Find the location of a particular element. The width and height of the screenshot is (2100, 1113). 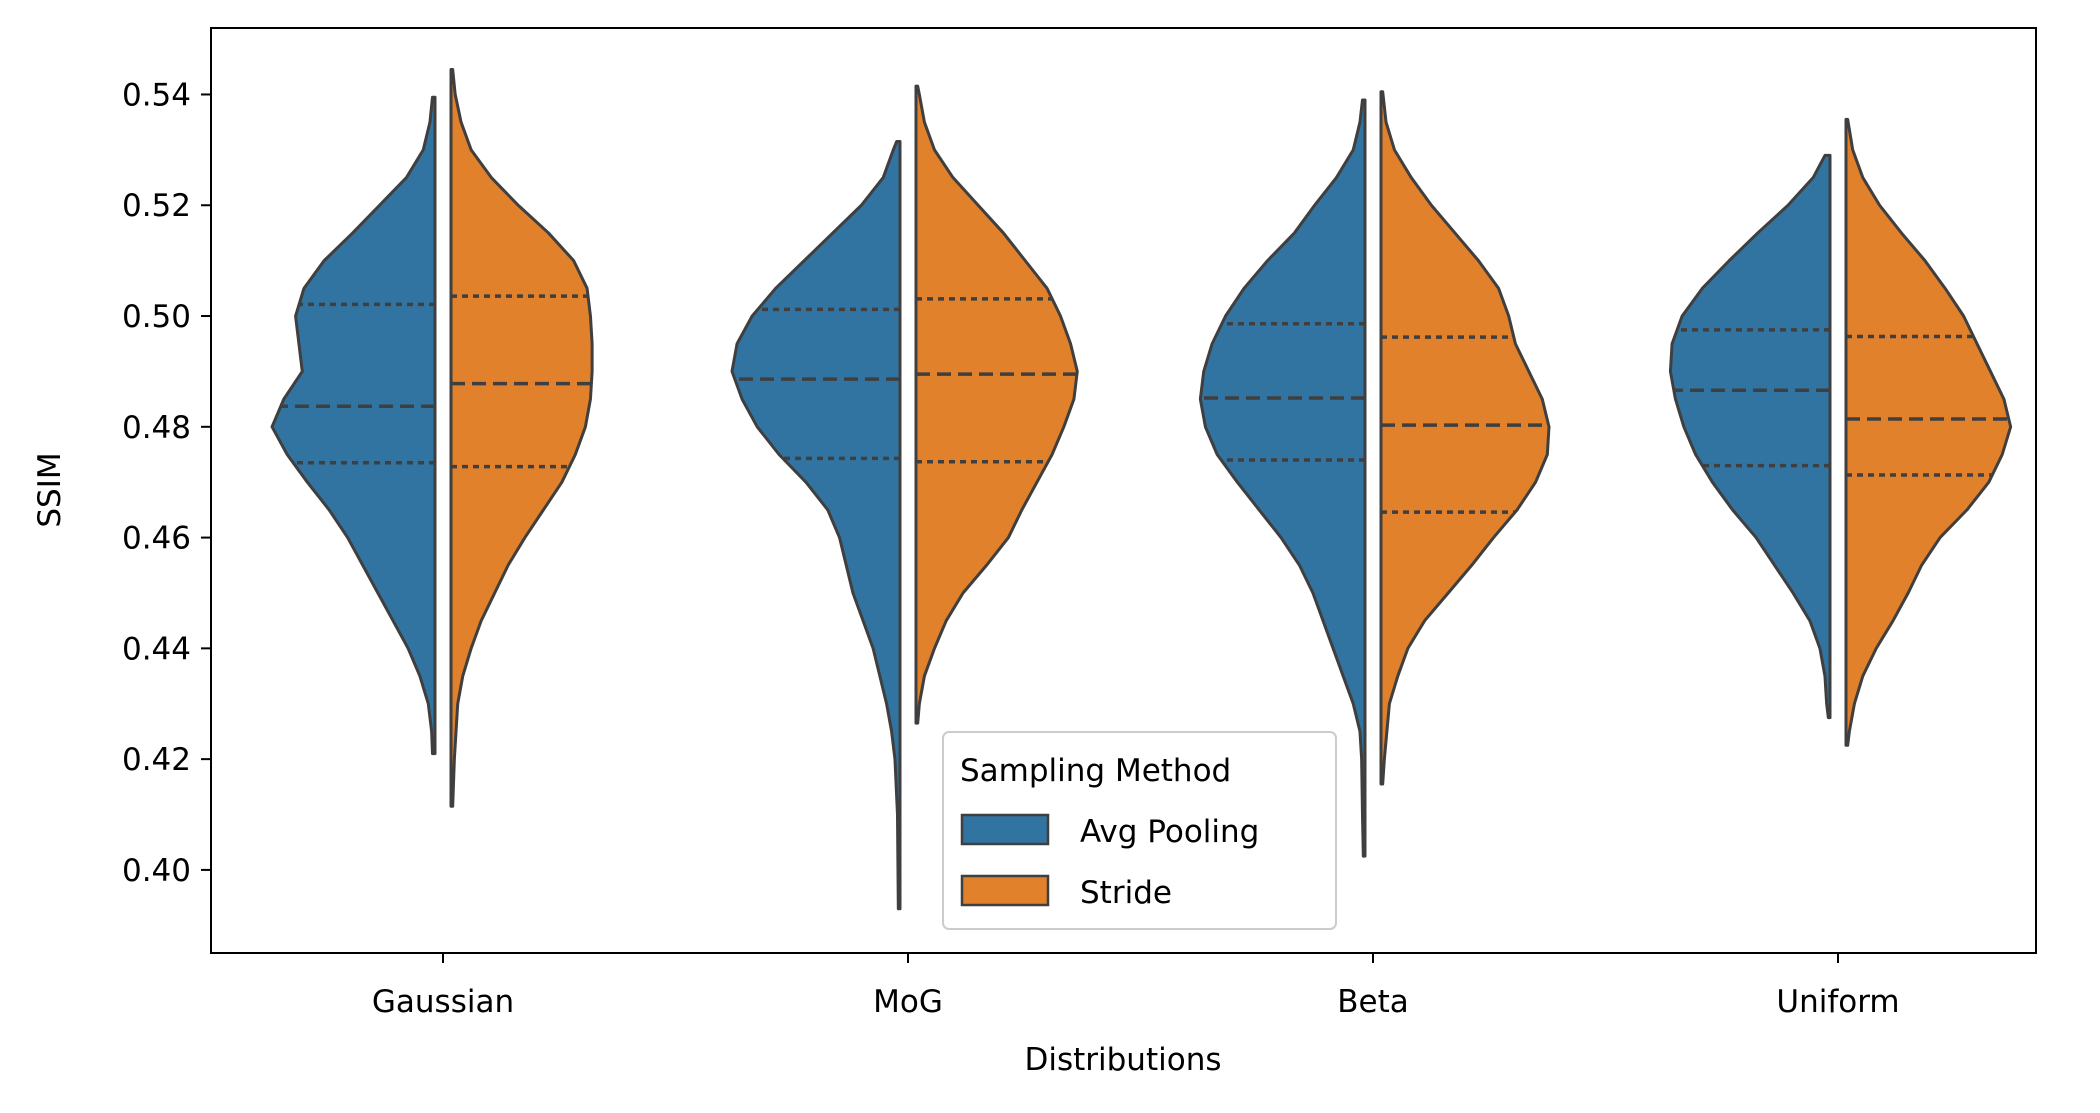

violin-stride-gaussian is located at coordinates (521, 438).